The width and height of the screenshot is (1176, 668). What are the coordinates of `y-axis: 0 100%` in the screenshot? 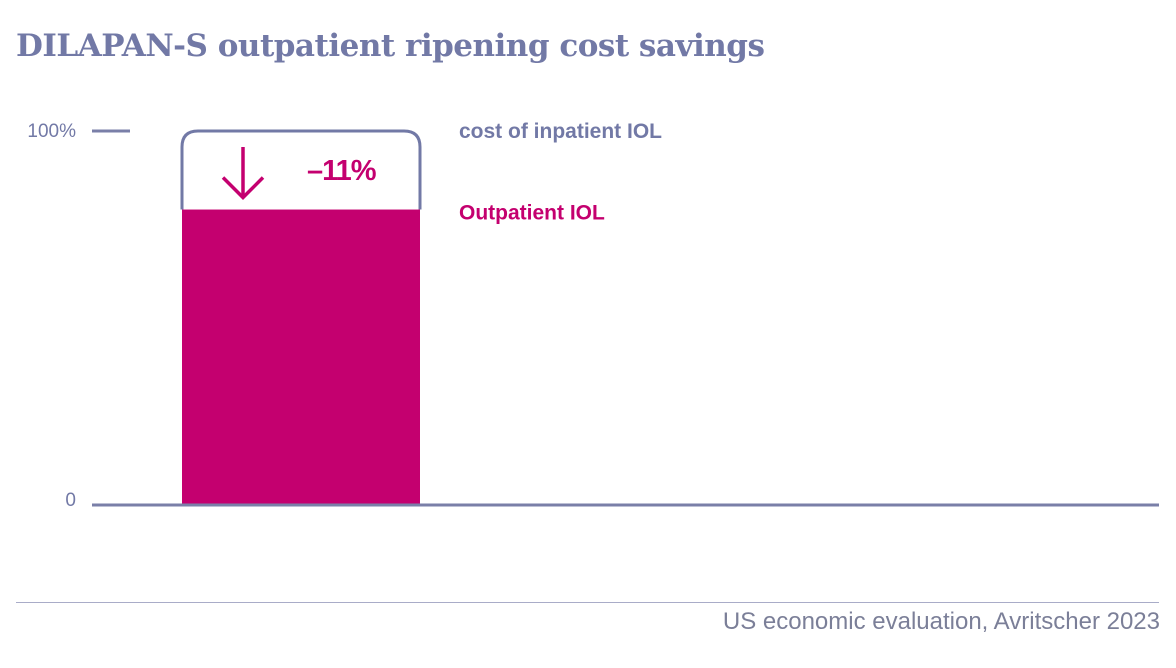 It's located at (78, 316).